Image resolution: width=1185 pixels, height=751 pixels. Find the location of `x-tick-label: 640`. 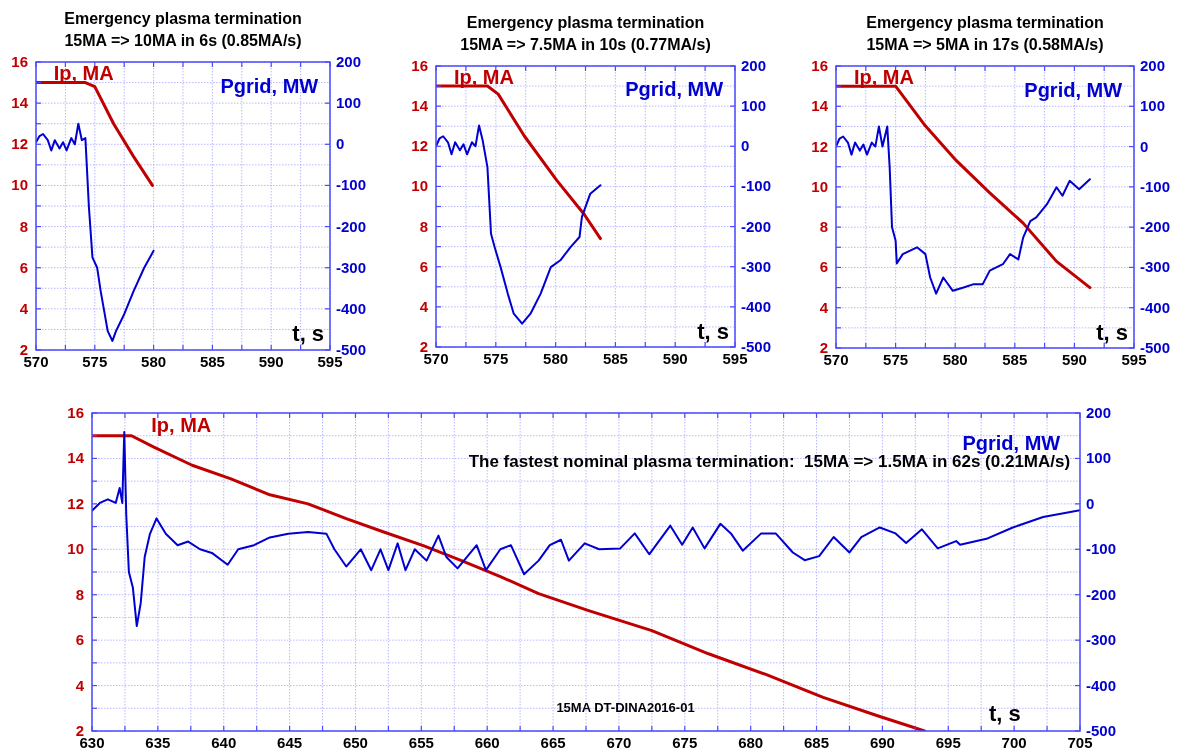

x-tick-label: 640 is located at coordinates (224, 742).